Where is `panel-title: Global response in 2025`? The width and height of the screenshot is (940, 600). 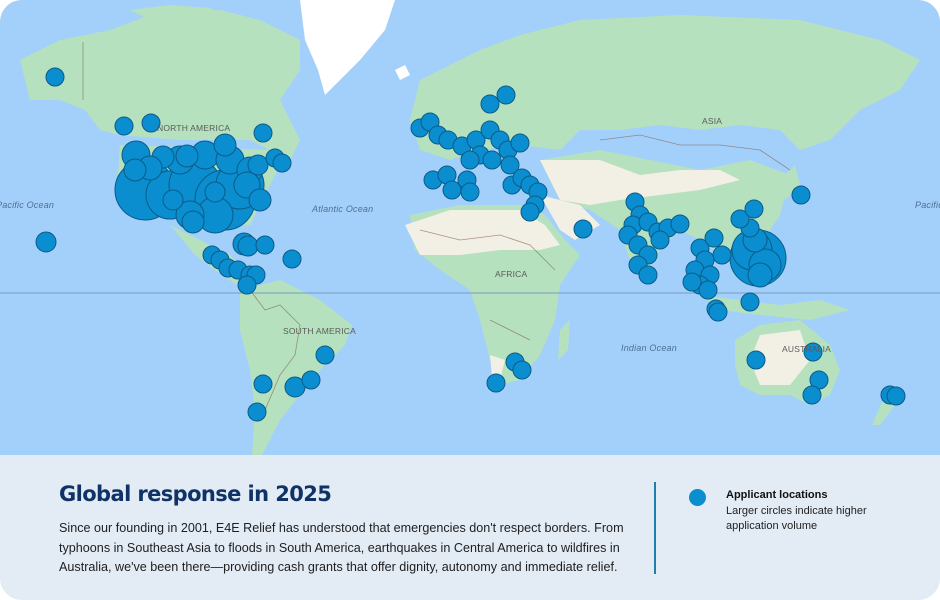 panel-title: Global response in 2025 is located at coordinates (195, 494).